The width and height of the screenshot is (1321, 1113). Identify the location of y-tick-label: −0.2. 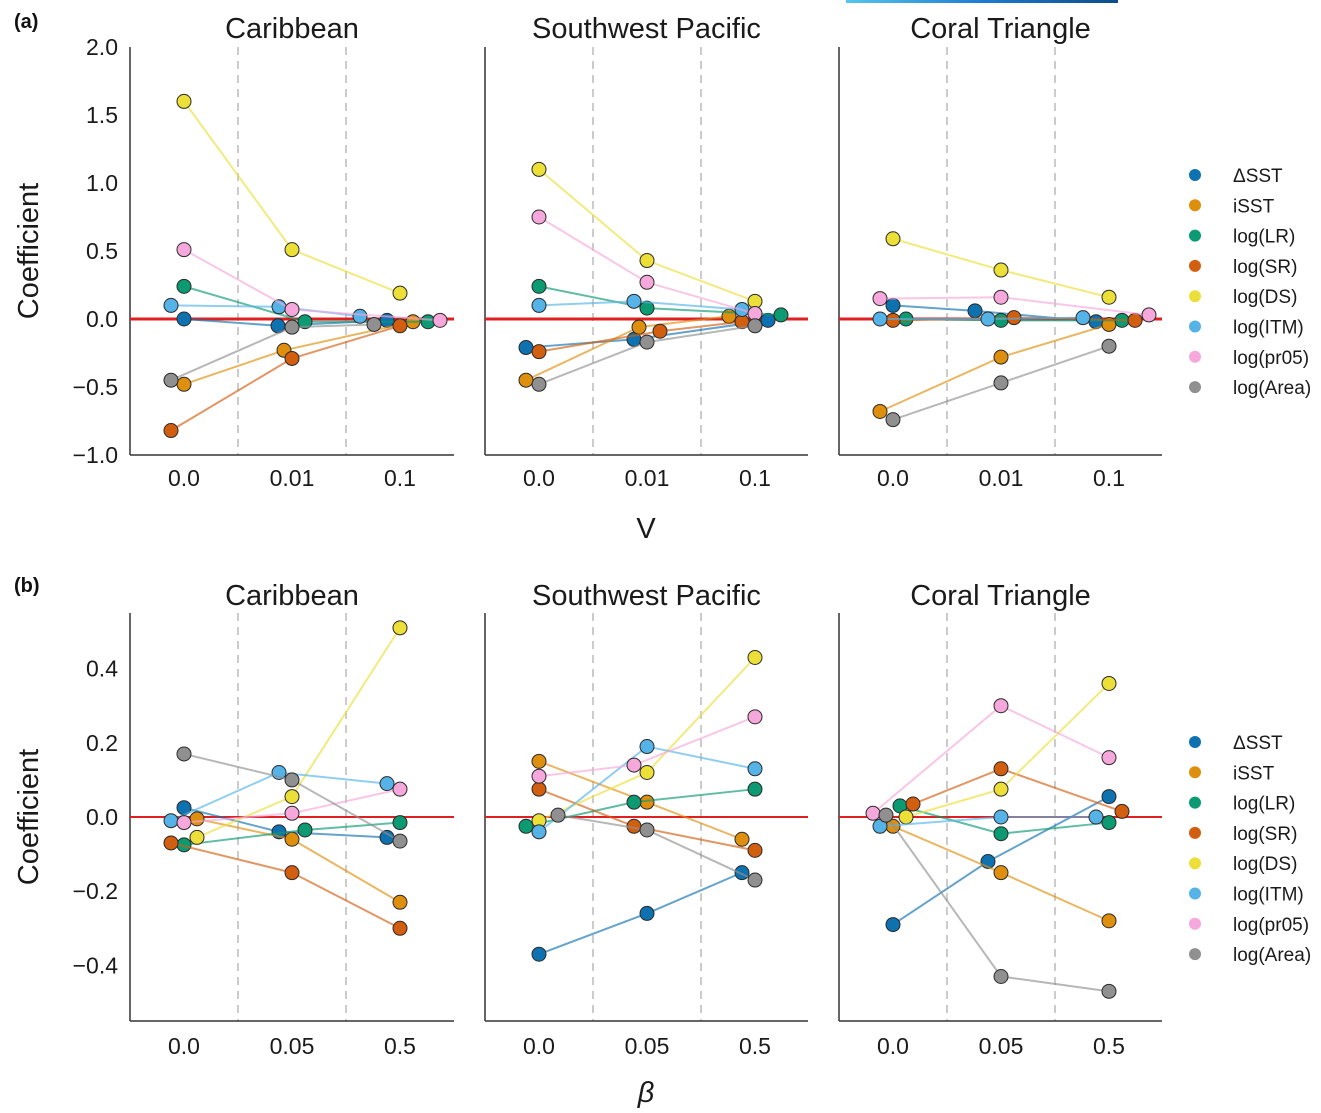
(95, 891).